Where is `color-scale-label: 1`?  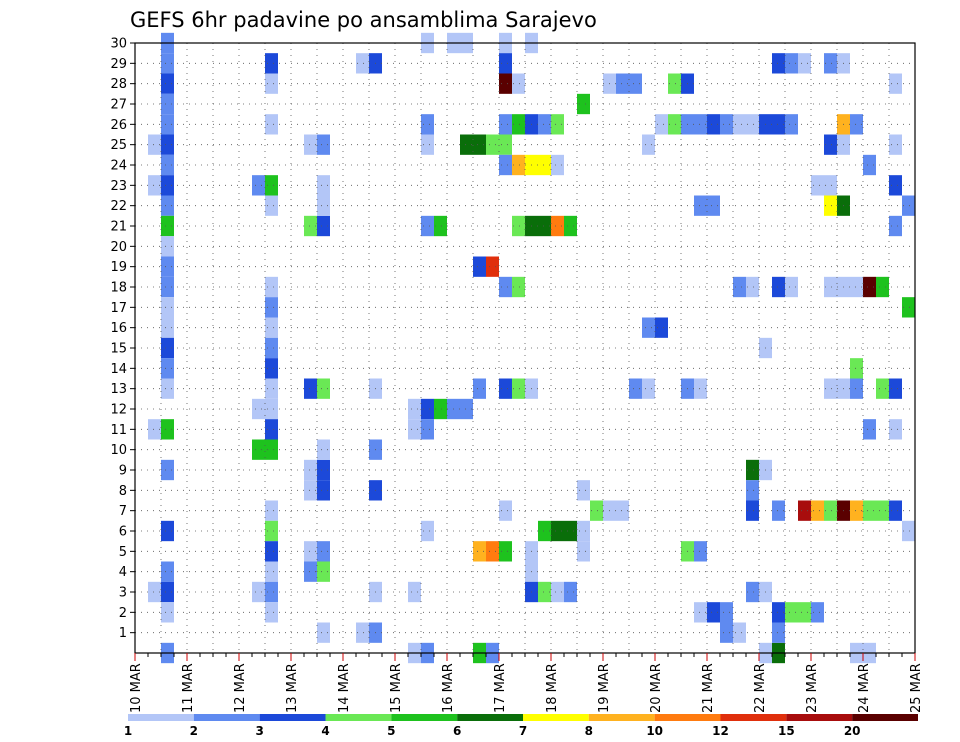 color-scale-label: 1 is located at coordinates (128, 731).